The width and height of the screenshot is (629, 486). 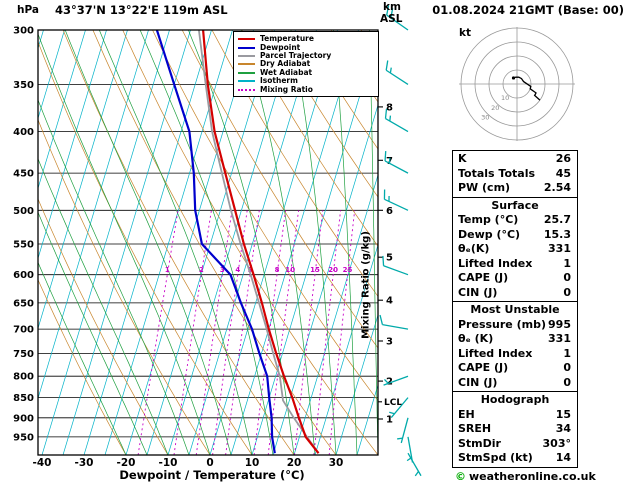 What do you see at coordinates (23, 354) in the screenshot?
I see `svg-text: 750` at bounding box center [23, 354].